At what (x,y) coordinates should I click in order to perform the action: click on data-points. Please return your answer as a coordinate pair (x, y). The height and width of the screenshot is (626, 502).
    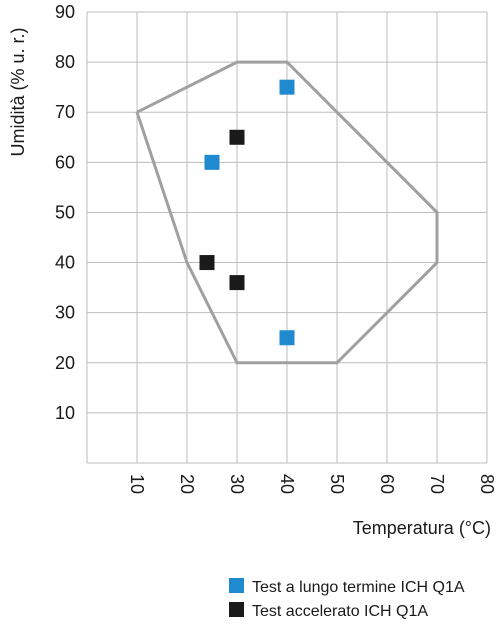
    Looking at the image, I should click on (247, 212).